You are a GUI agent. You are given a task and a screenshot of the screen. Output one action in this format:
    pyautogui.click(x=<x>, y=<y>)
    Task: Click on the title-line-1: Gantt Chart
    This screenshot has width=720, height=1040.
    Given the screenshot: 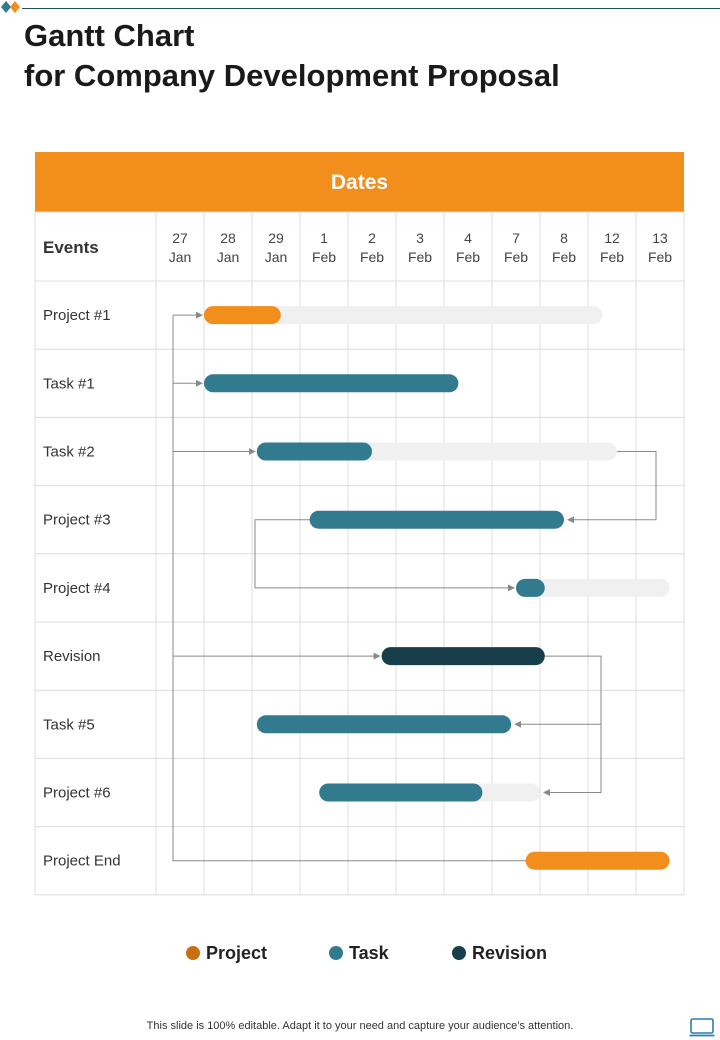 What is the action you would take?
    pyautogui.click(x=109, y=35)
    